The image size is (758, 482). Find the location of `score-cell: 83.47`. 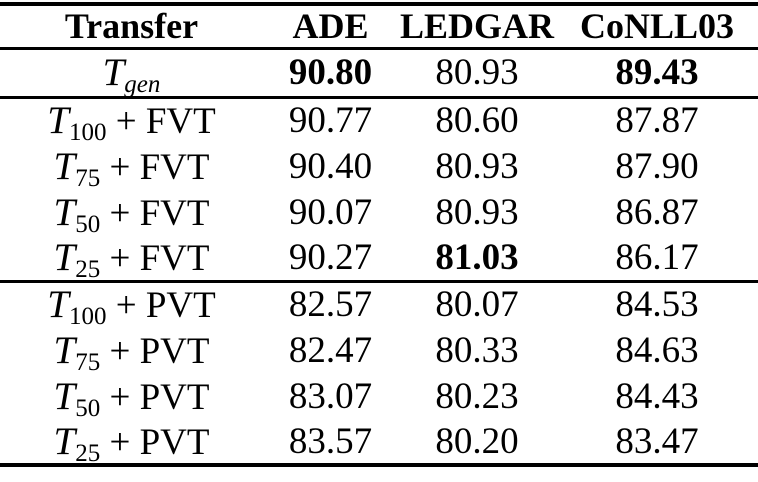

score-cell: 83.47 is located at coordinates (657, 441).